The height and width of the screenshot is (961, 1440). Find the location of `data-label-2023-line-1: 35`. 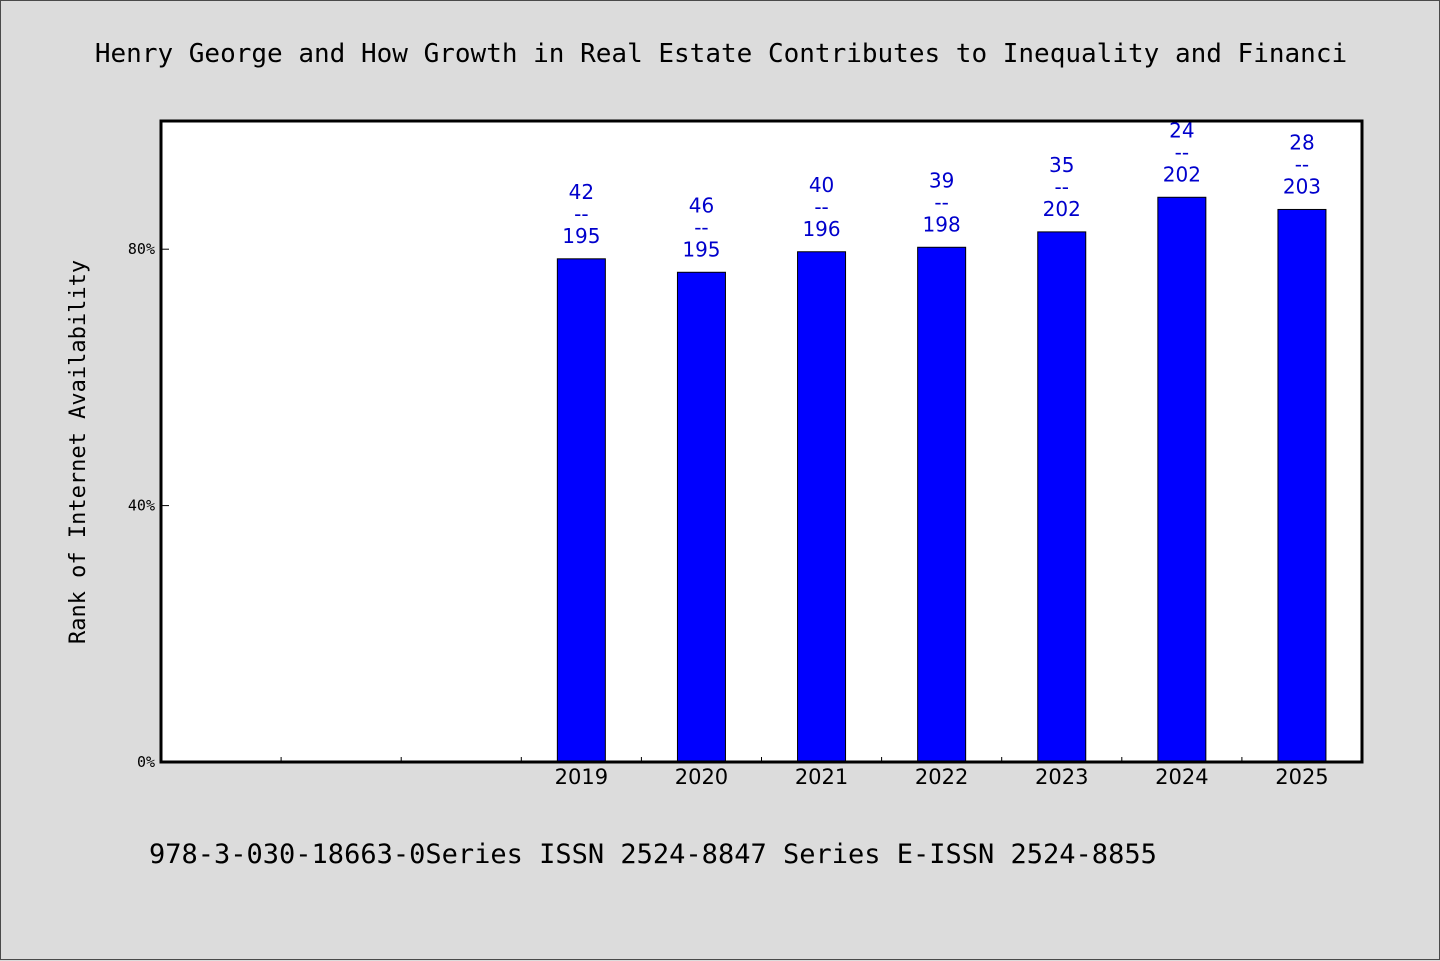

data-label-2023-line-1: 35 is located at coordinates (1061, 165).